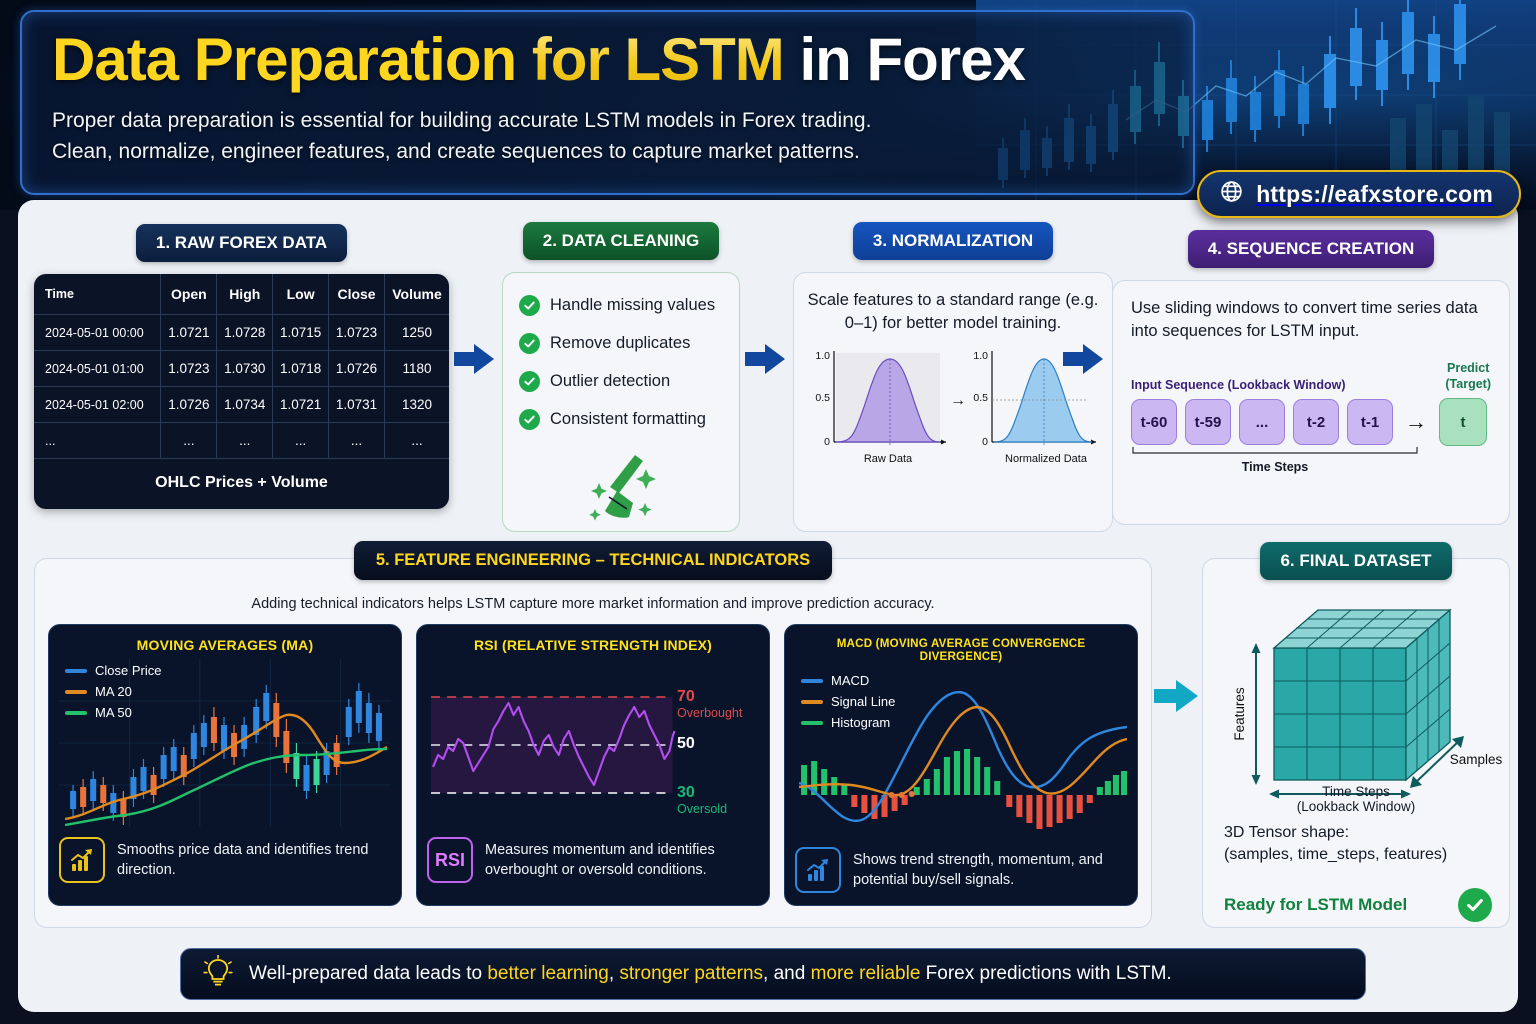  I want to click on cell-low: 1.0715, so click(301, 332).